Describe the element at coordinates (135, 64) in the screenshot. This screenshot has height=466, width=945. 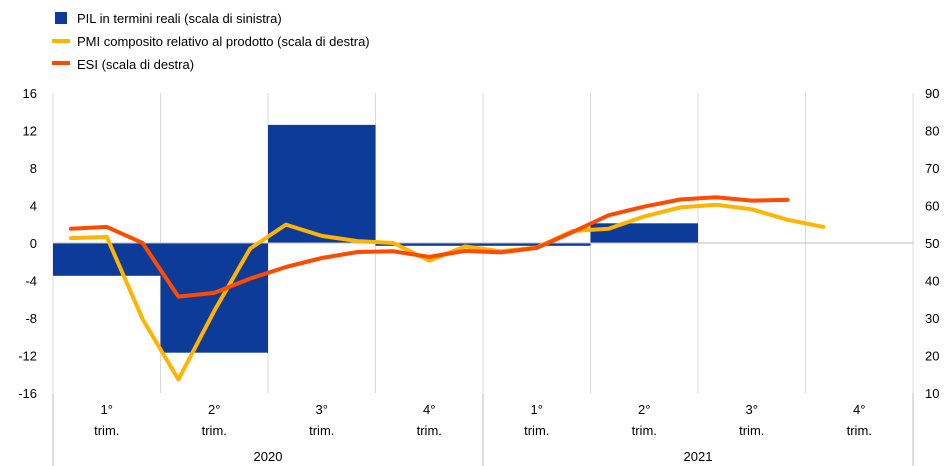
I see `legend-label-esi: ESI (scala di destra)` at that location.